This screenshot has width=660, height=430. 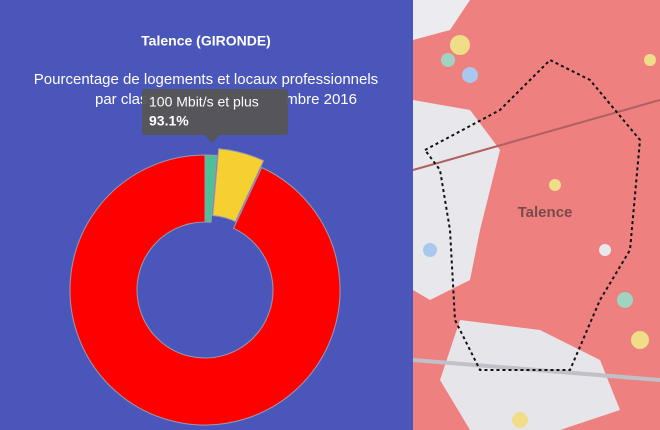 What do you see at coordinates (215, 112) in the screenshot?
I see `tooltip-box` at bounding box center [215, 112].